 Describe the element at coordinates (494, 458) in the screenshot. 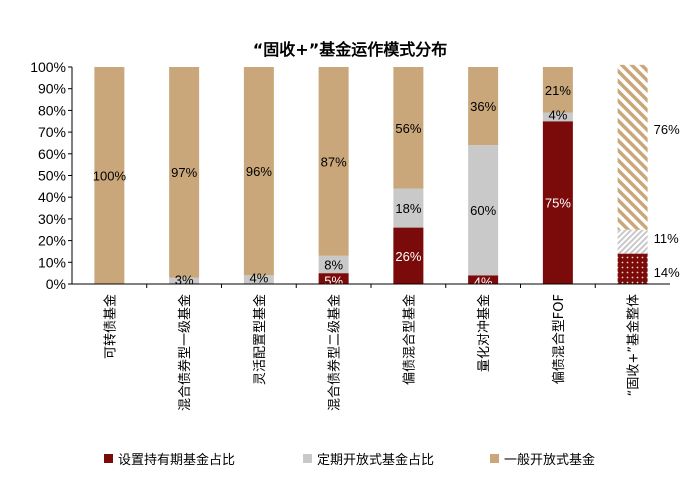

I see `legend-swatch-general` at that location.